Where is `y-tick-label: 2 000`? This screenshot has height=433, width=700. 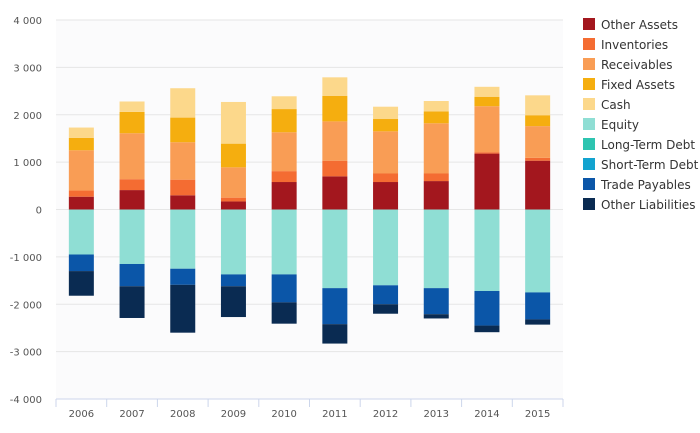
y-tick-label: 2 000 is located at coordinates (27, 116).